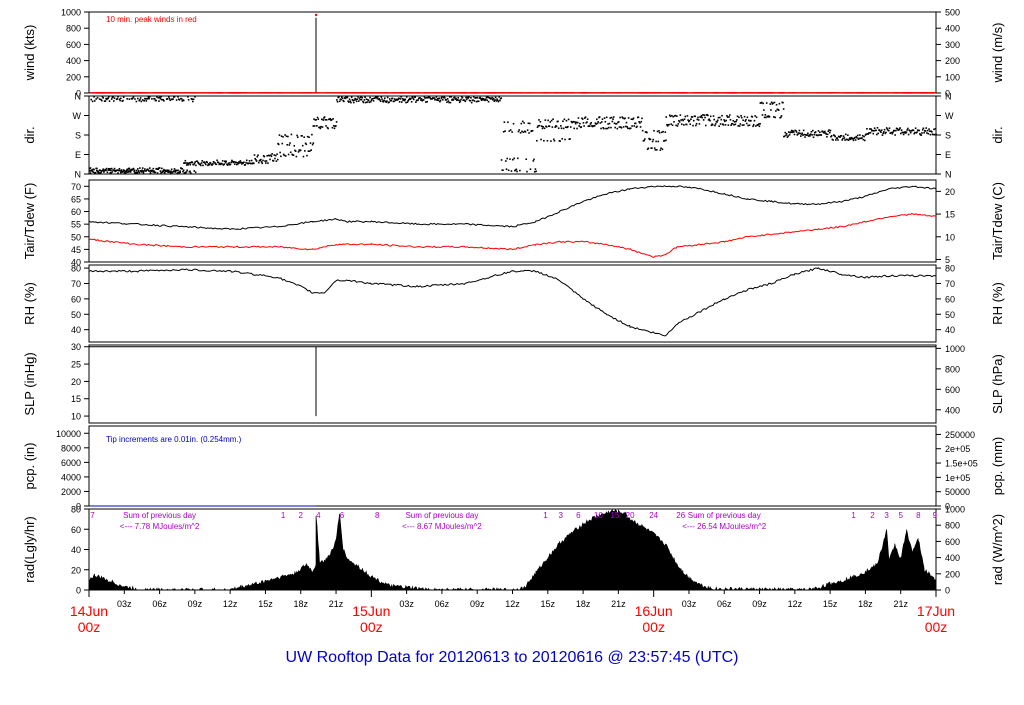 The width and height of the screenshot is (1024, 705). Describe the element at coordinates (512, 52) in the screenshot. I see `wind-frame` at that location.